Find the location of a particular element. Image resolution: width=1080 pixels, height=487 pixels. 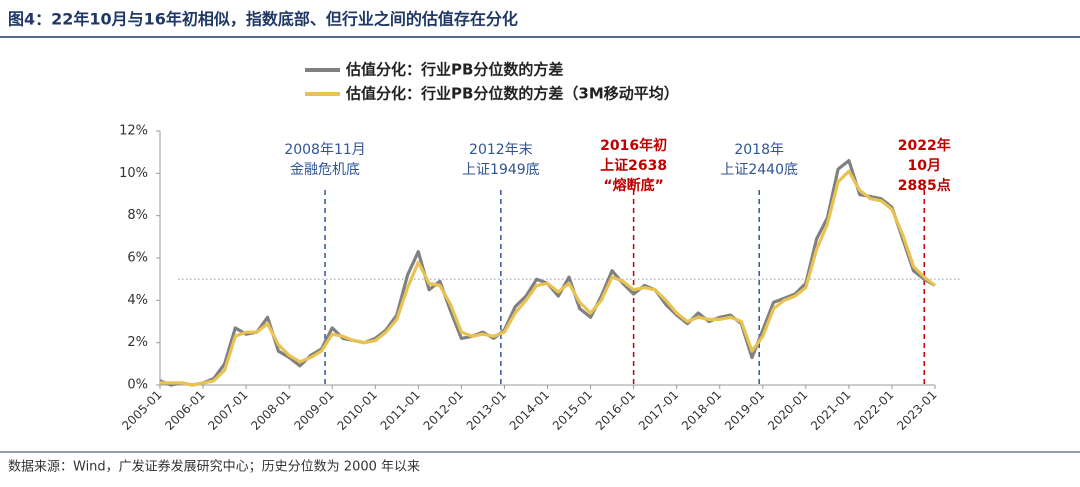

annotation-text: 2885点 is located at coordinates (924, 185).